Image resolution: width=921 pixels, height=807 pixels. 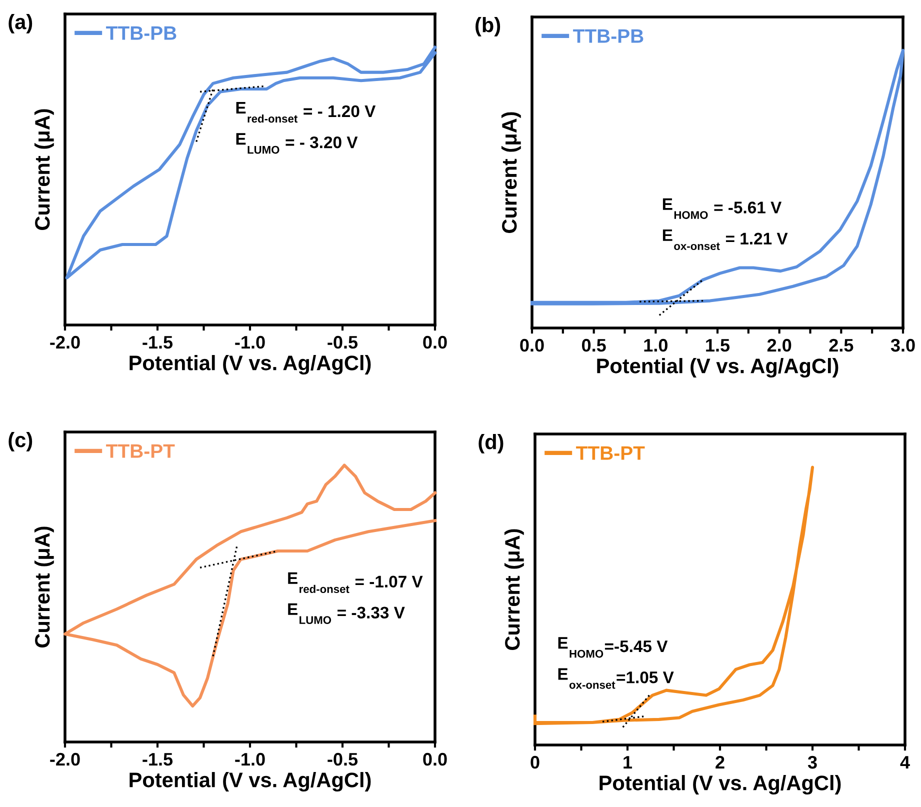 I want to click on annotation: Ered-onset = - 1.20 V, so click(x=306, y=112).